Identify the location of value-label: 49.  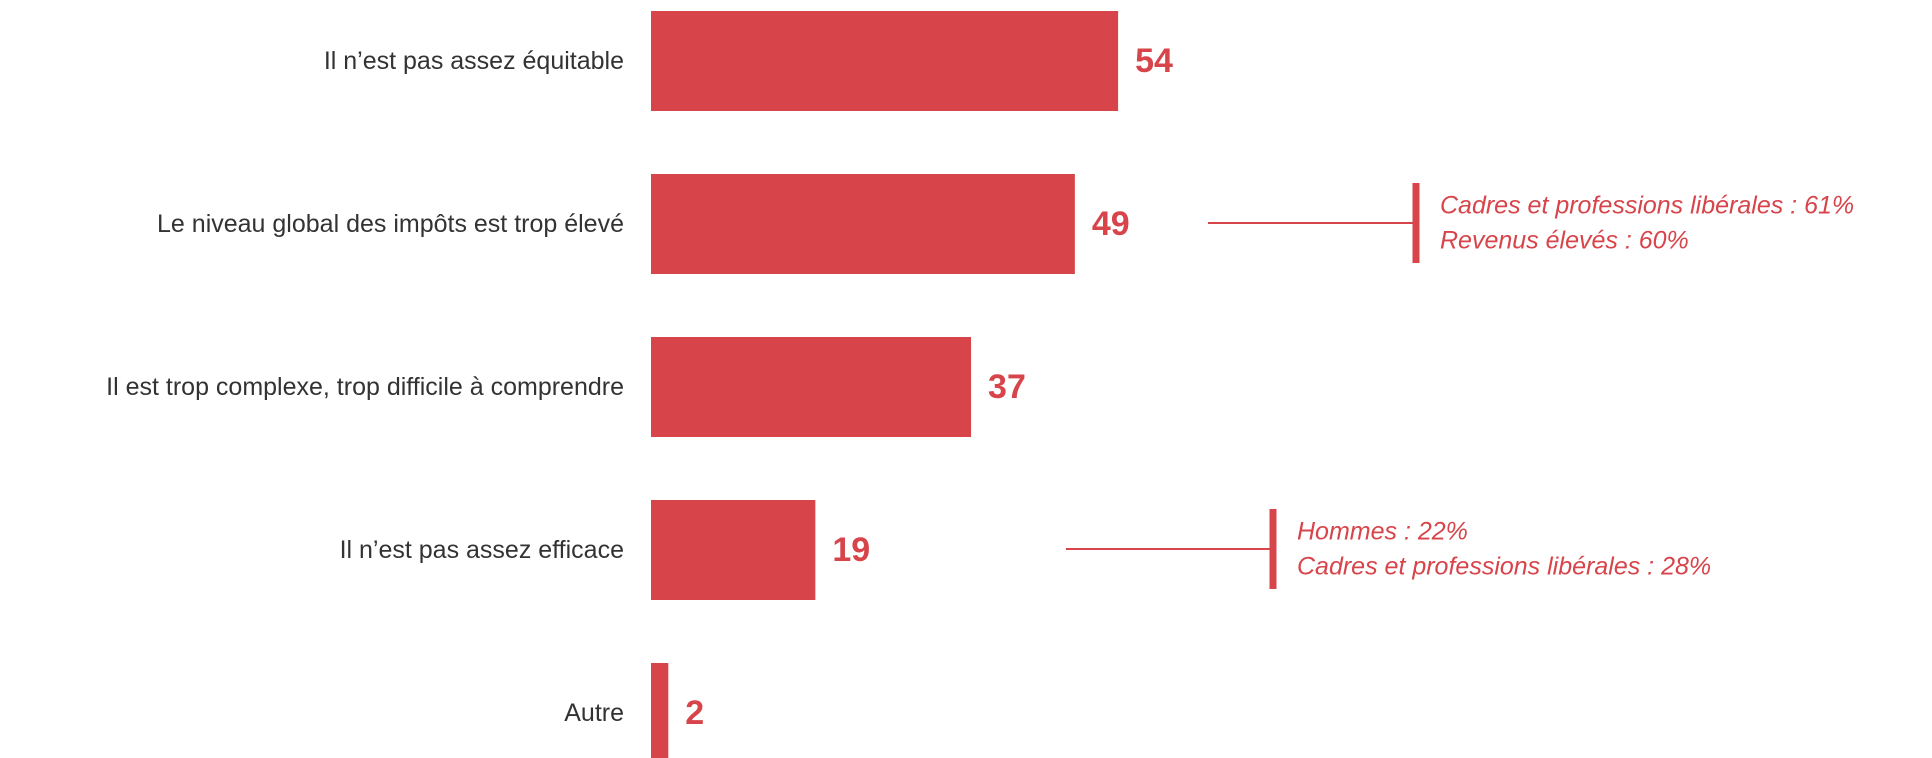
(1111, 224).